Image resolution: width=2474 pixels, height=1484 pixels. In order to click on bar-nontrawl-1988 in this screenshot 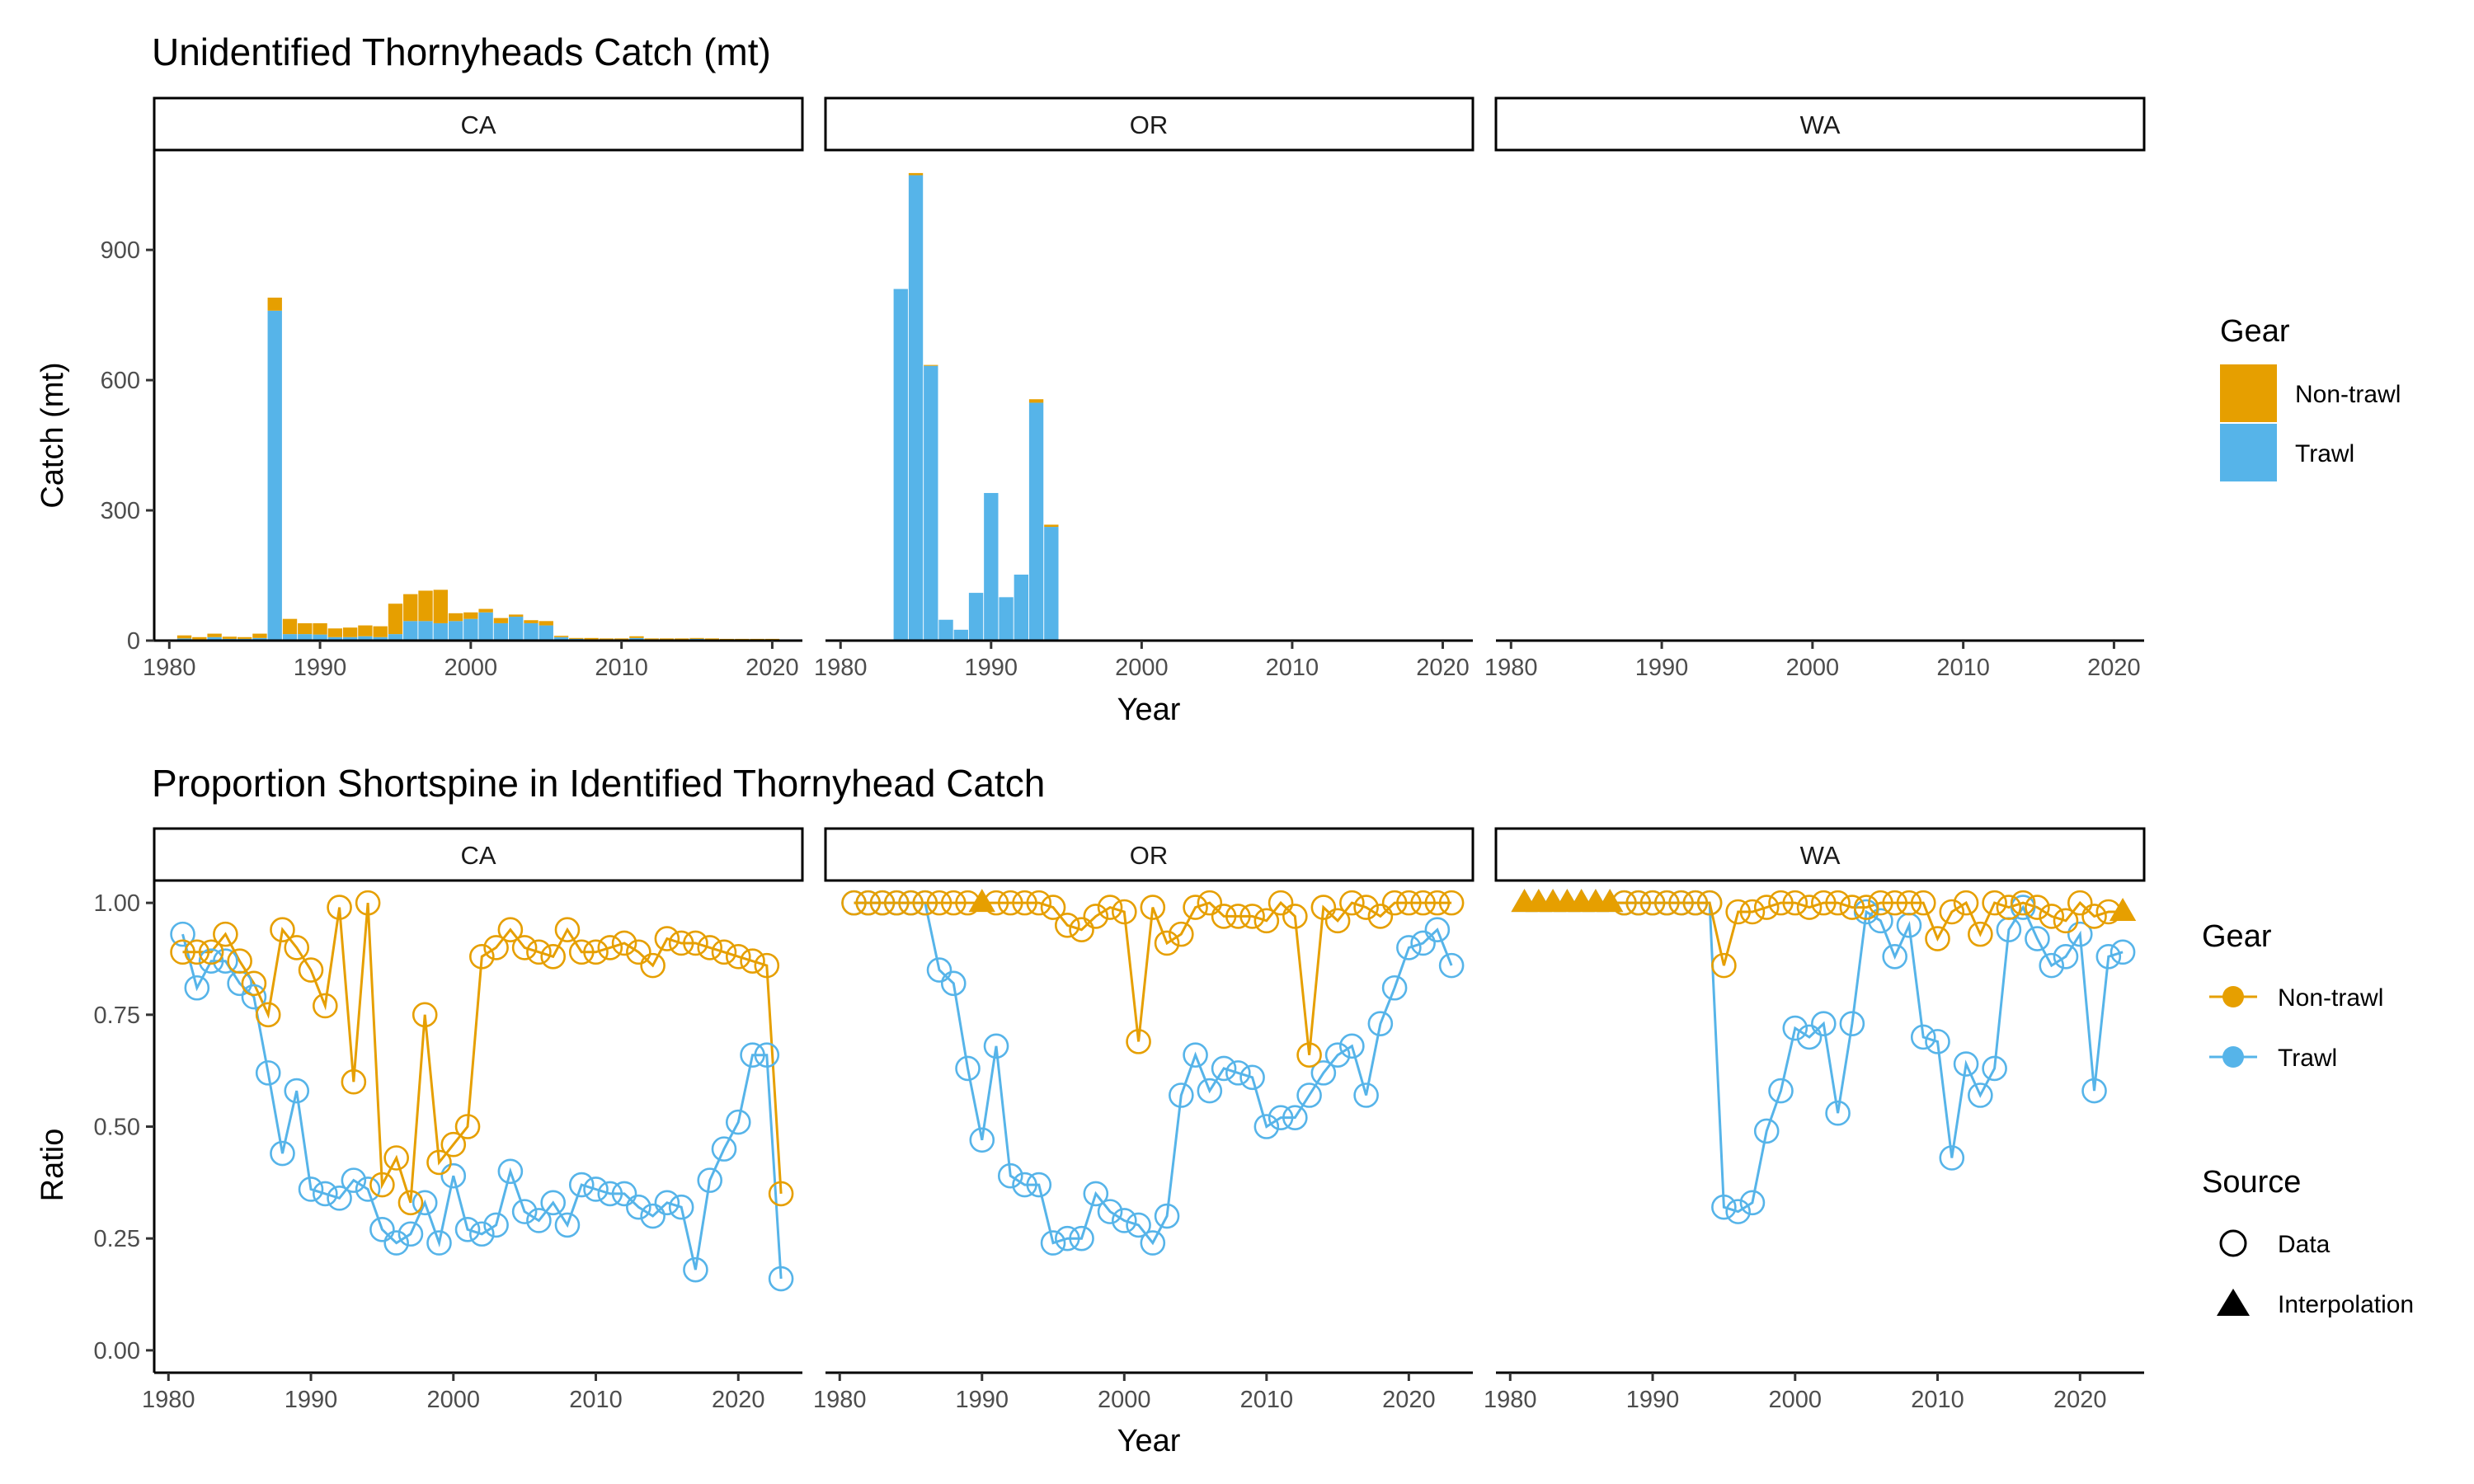, I will do `click(290, 626)`.